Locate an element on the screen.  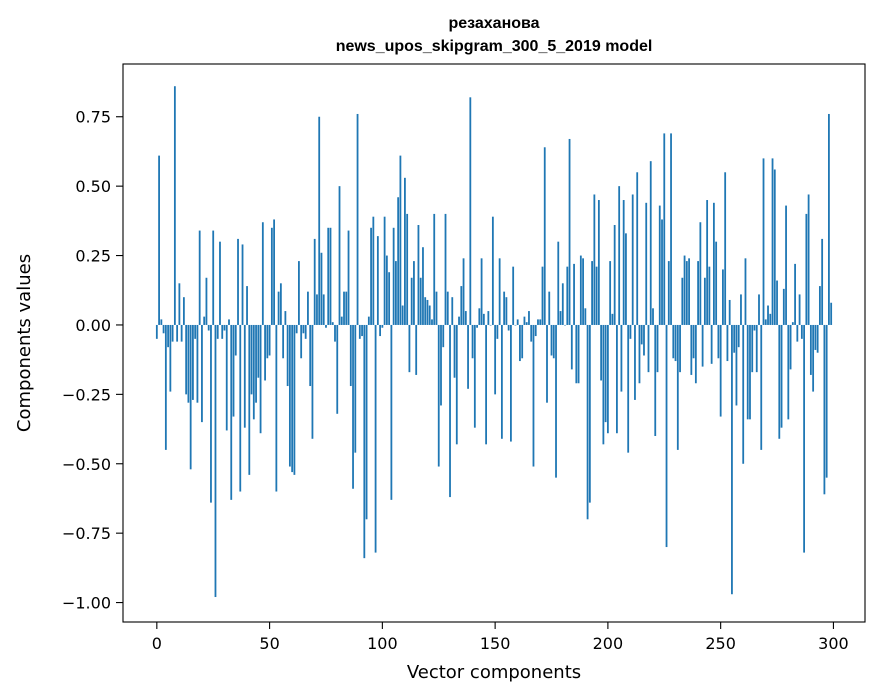
y-tick-label: 0.25 is located at coordinates (93, 256).